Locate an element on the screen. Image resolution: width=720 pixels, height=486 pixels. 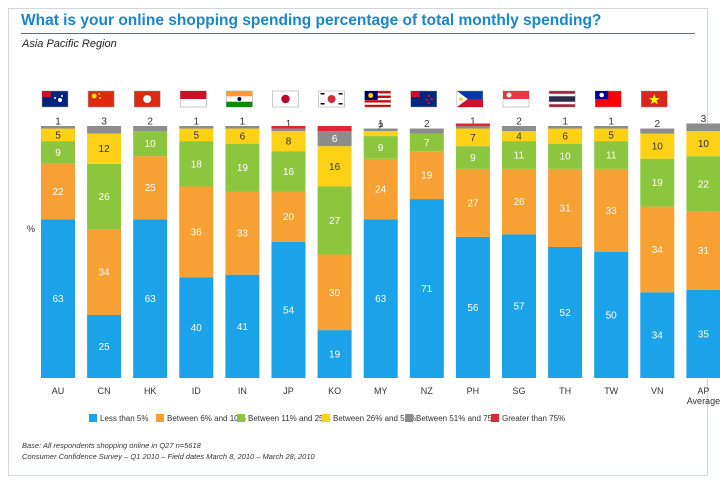
data-label-ko-between-26-and-50: 16 is located at coordinates (335, 167).